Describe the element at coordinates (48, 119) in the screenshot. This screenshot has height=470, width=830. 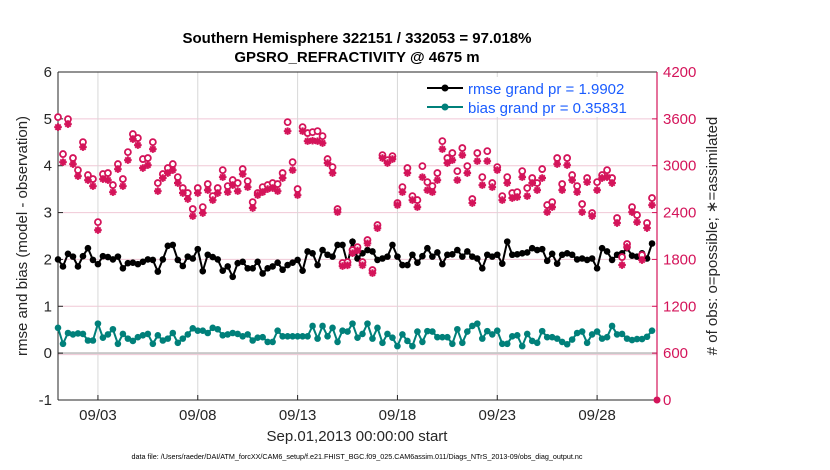
I see `y-tick-label-left: 5` at that location.